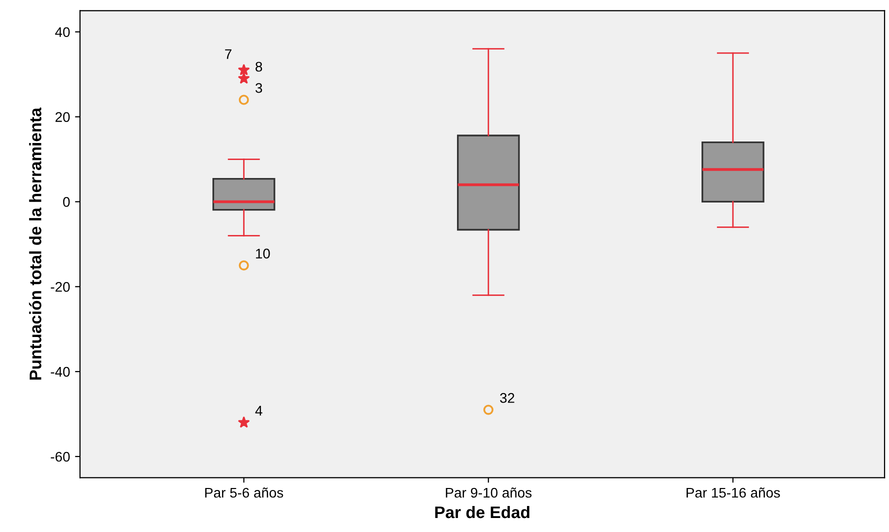  I want to click on annotation: 4, so click(258, 411).